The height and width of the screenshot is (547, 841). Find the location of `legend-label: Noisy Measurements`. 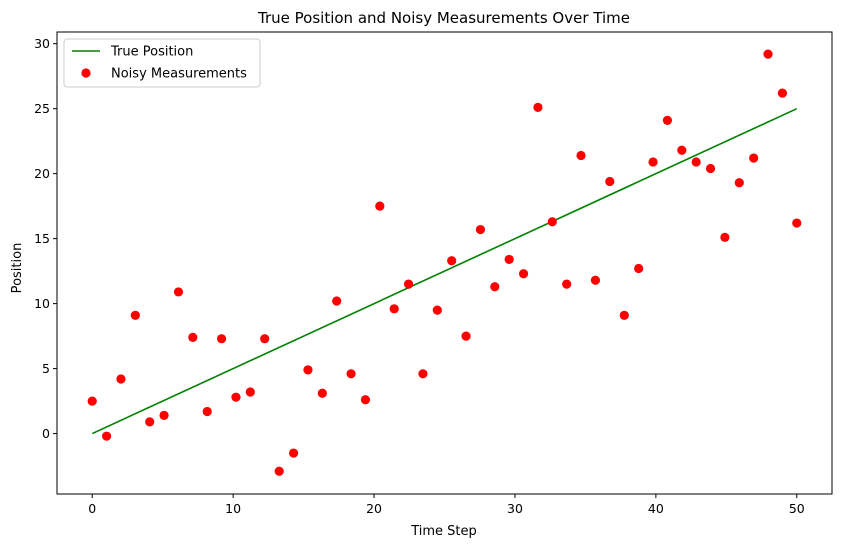

legend-label: Noisy Measurements is located at coordinates (179, 74).